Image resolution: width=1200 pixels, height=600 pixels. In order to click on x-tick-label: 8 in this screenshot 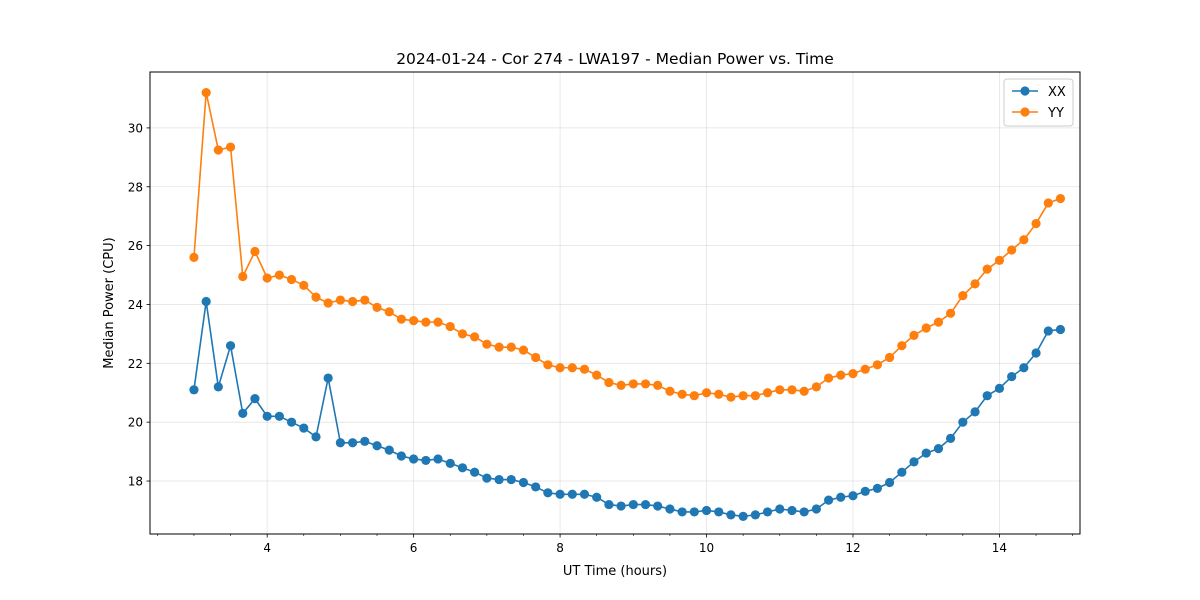, I will do `click(560, 548)`.